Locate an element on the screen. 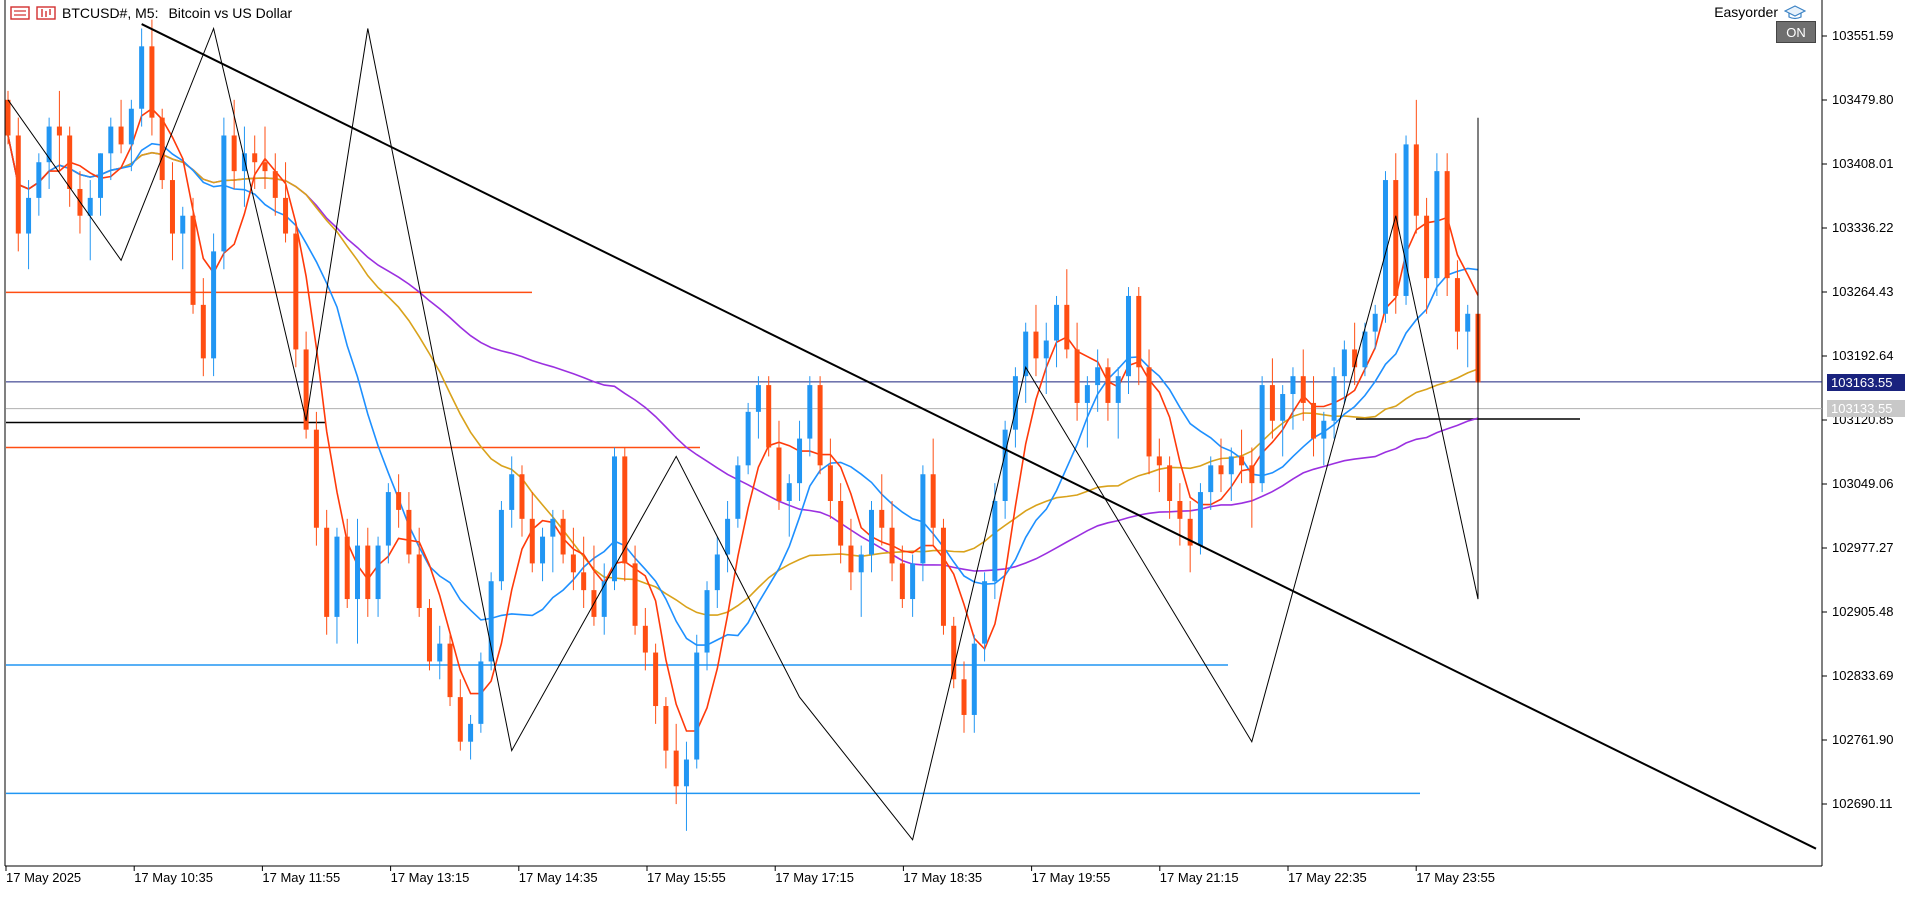 The height and width of the screenshot is (899, 1920). easyorder-panel: Easyorder is located at coordinates (1760, 12).